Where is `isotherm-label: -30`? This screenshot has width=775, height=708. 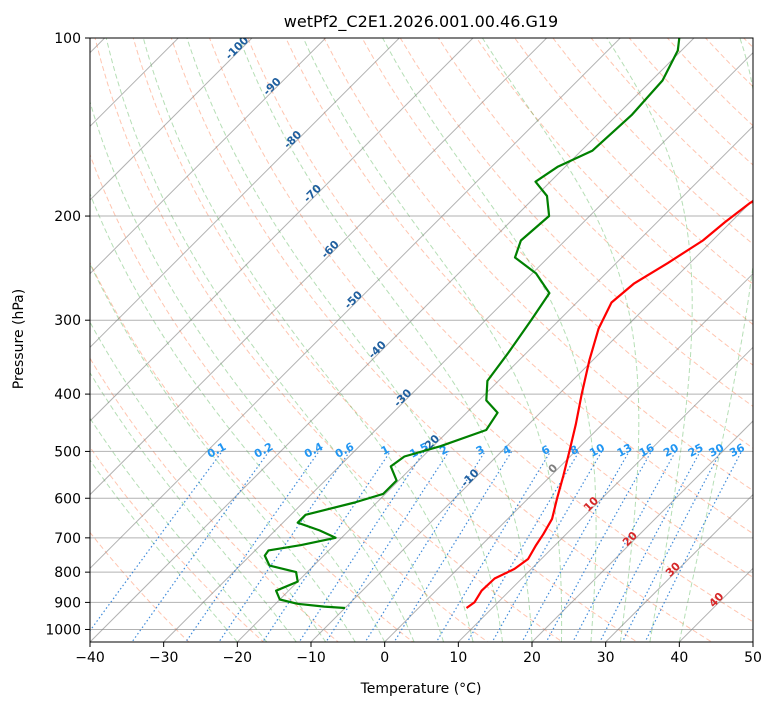 isotherm-label: -30 is located at coordinates (402, 397).